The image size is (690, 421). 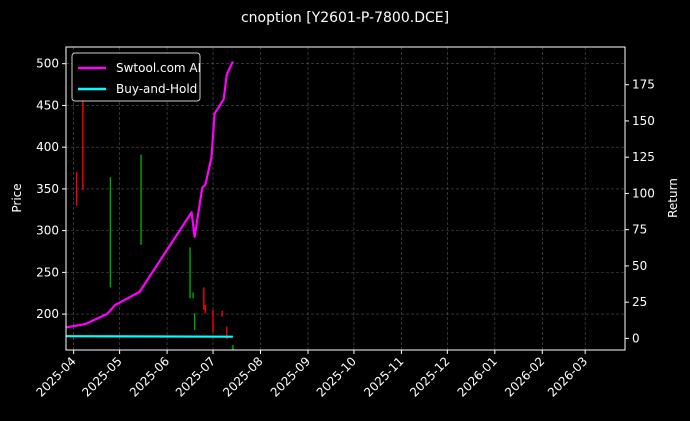 What do you see at coordinates (149, 376) in the screenshot?
I see `x-tick-label: 2025-06` at bounding box center [149, 376].